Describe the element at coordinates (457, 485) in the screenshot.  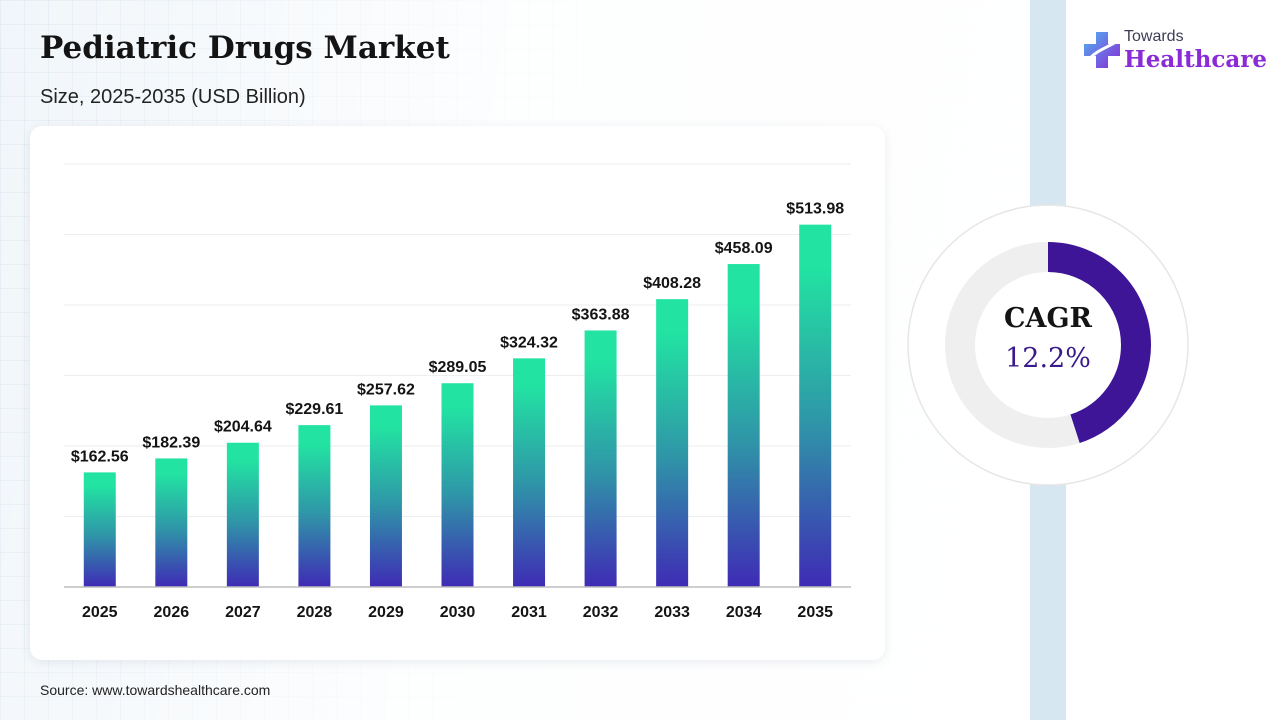
I see `bar-2030` at that location.